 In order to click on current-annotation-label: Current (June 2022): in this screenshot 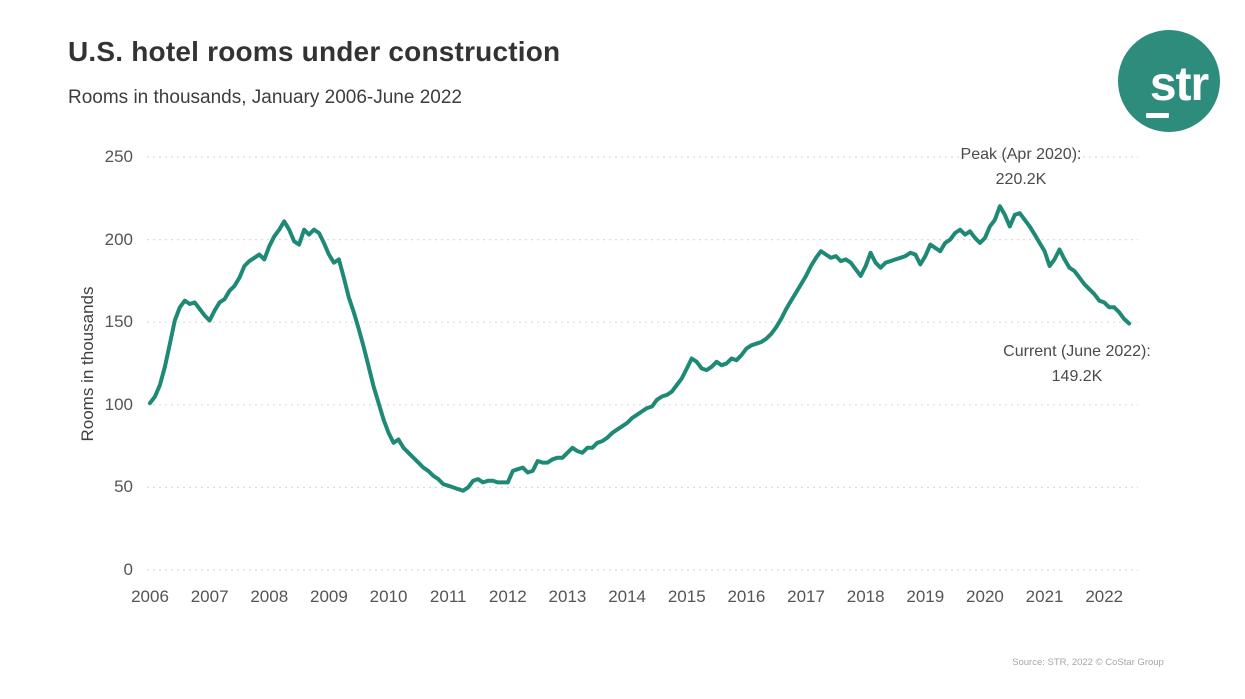, I will do `click(1077, 351)`.